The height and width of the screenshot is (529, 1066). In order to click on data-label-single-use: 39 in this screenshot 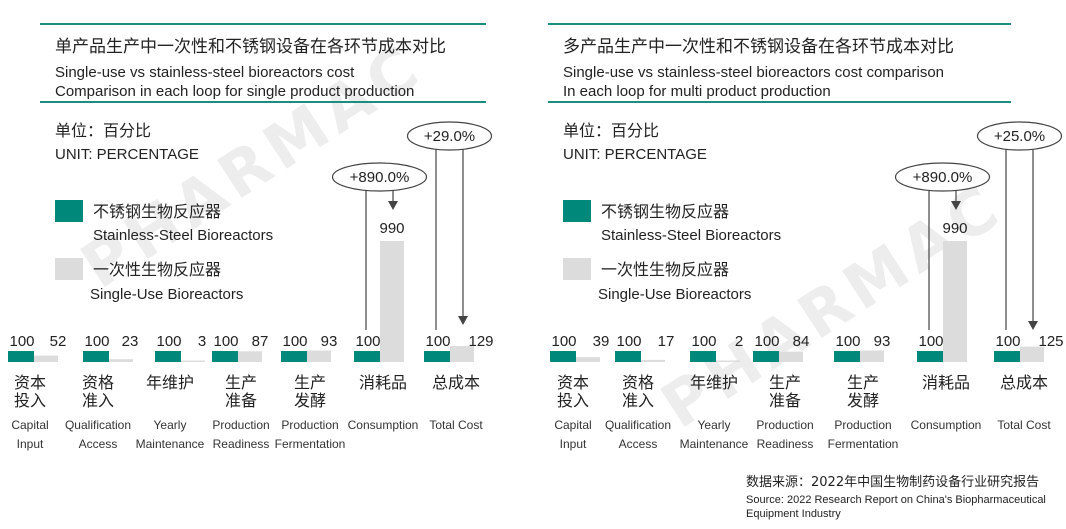, I will do `click(601, 341)`.